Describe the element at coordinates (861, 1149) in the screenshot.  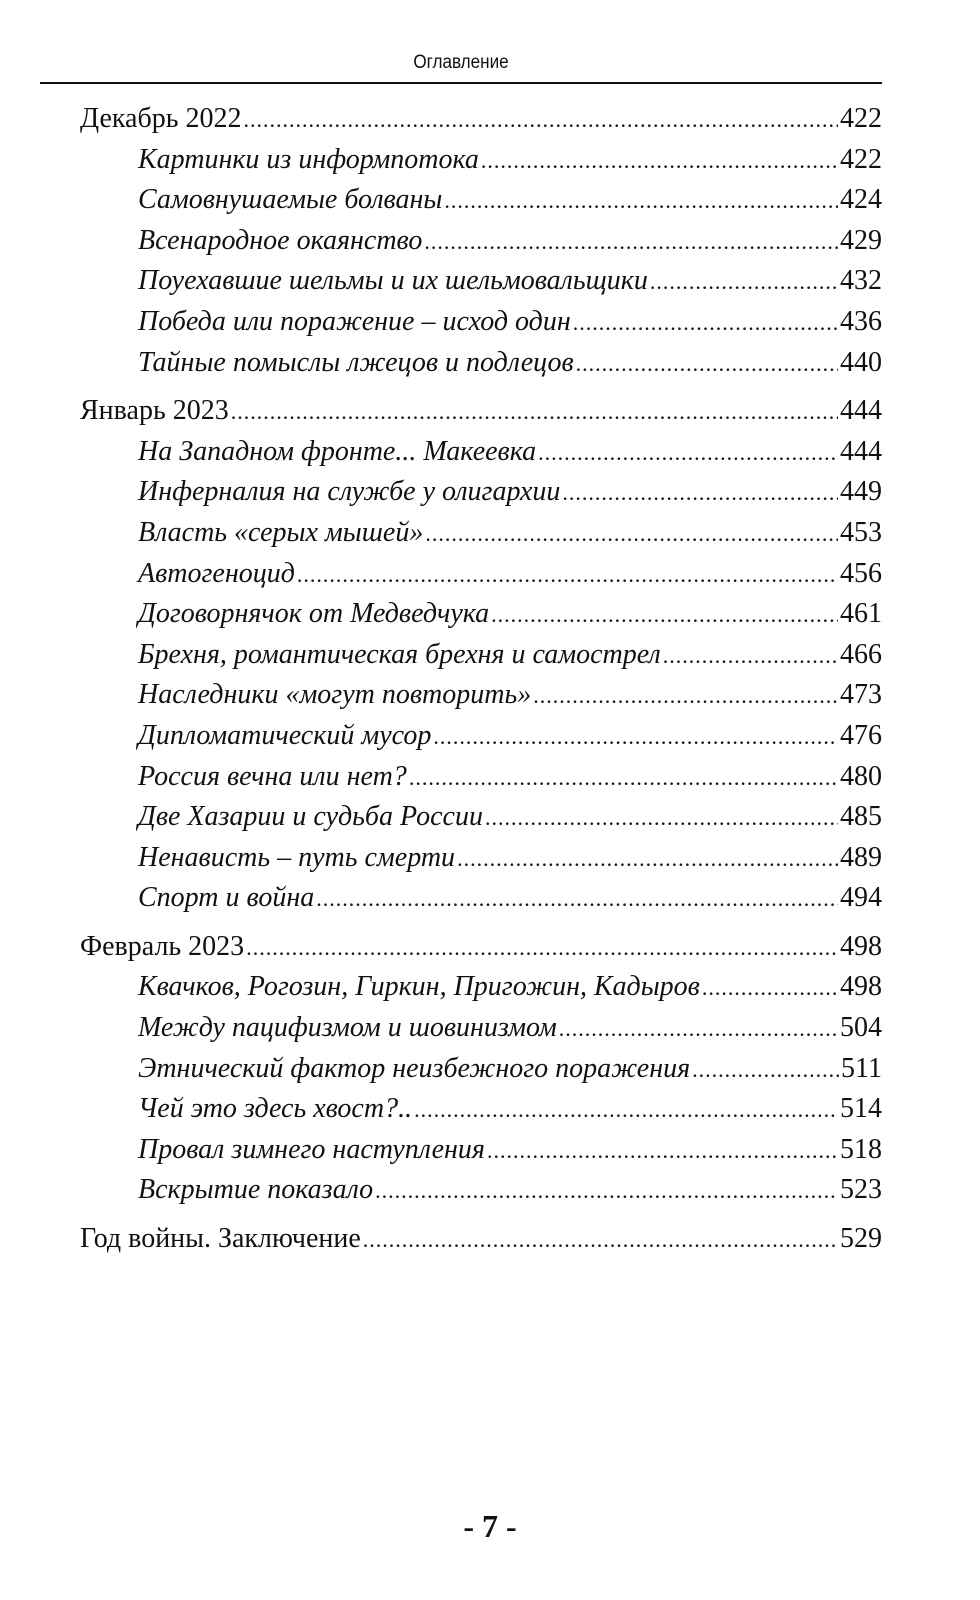
I see `entry-page: 518` at that location.